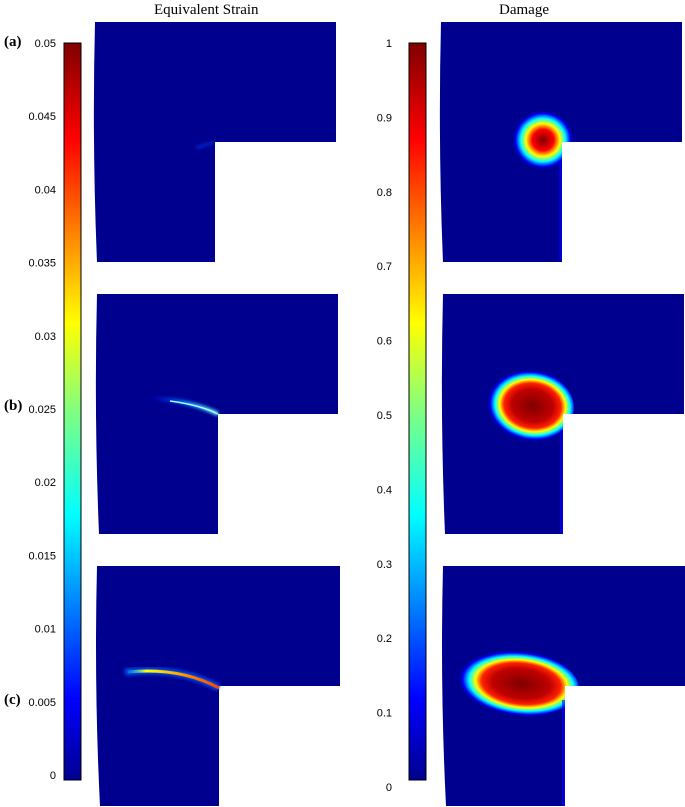 This screenshot has width=685, height=807. I want to click on damage-panel-a, so click(560, 142).